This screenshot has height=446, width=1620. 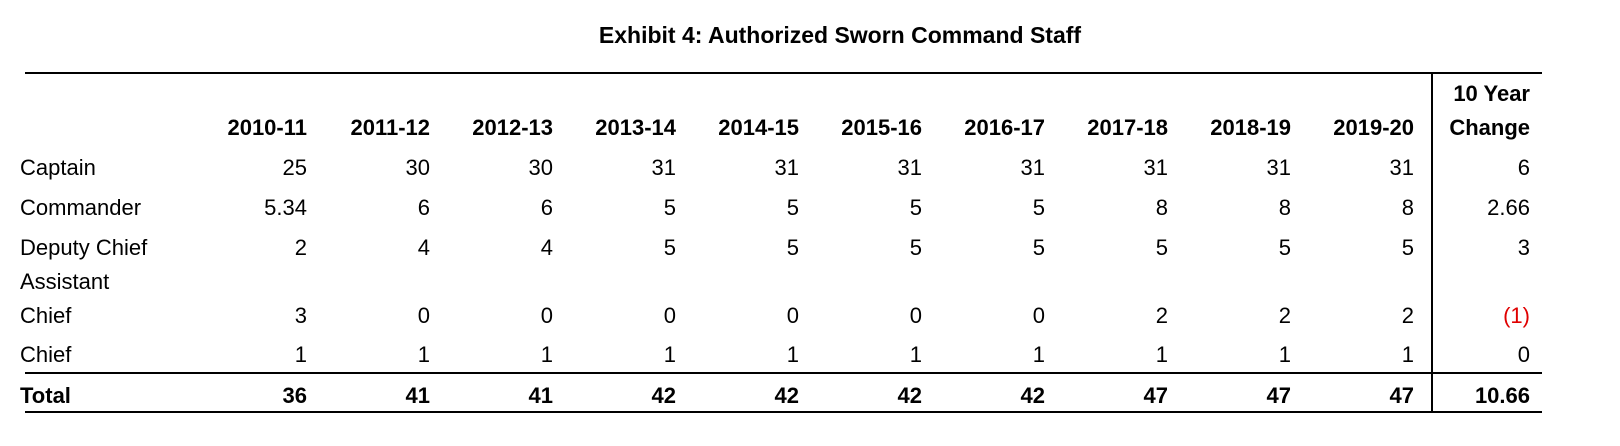 I want to click on total-cell: 36, so click(x=294, y=395).